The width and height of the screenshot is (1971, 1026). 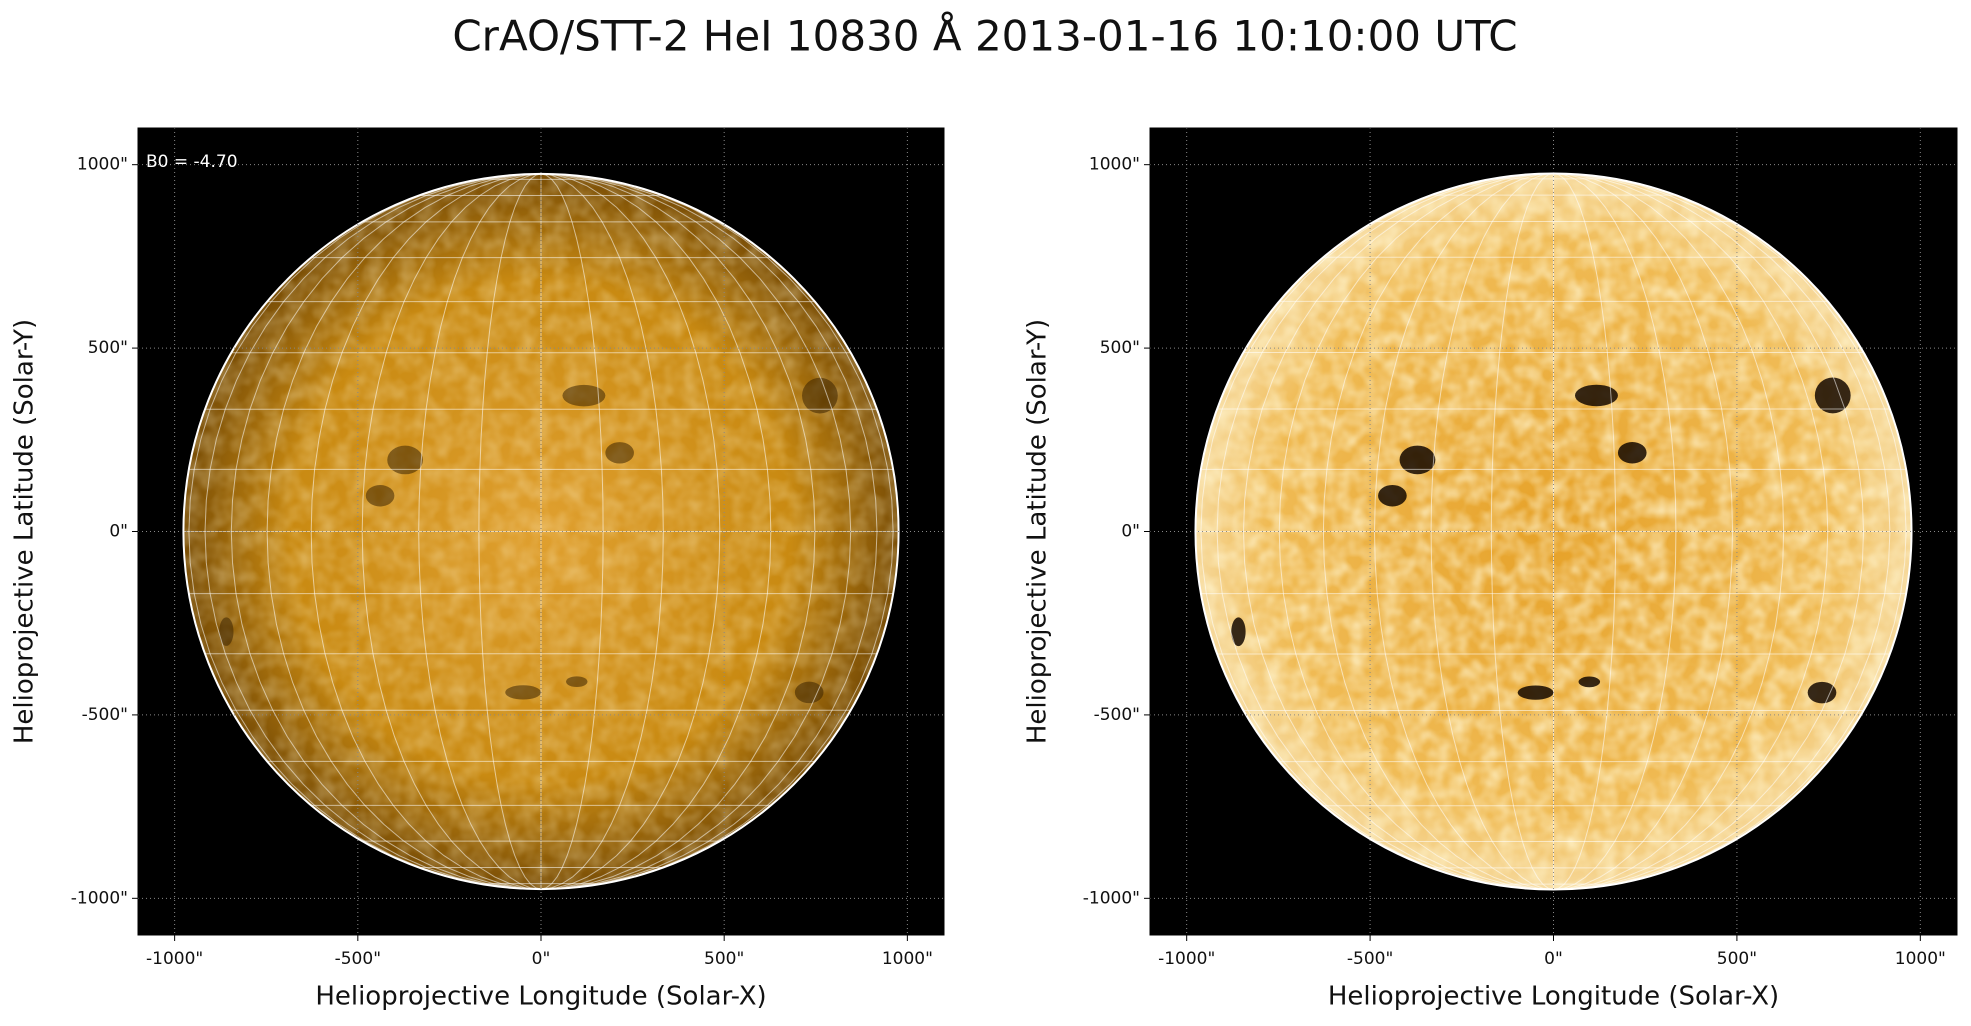 What do you see at coordinates (192, 162) in the screenshot?
I see `annotation: B0 = -4.70` at bounding box center [192, 162].